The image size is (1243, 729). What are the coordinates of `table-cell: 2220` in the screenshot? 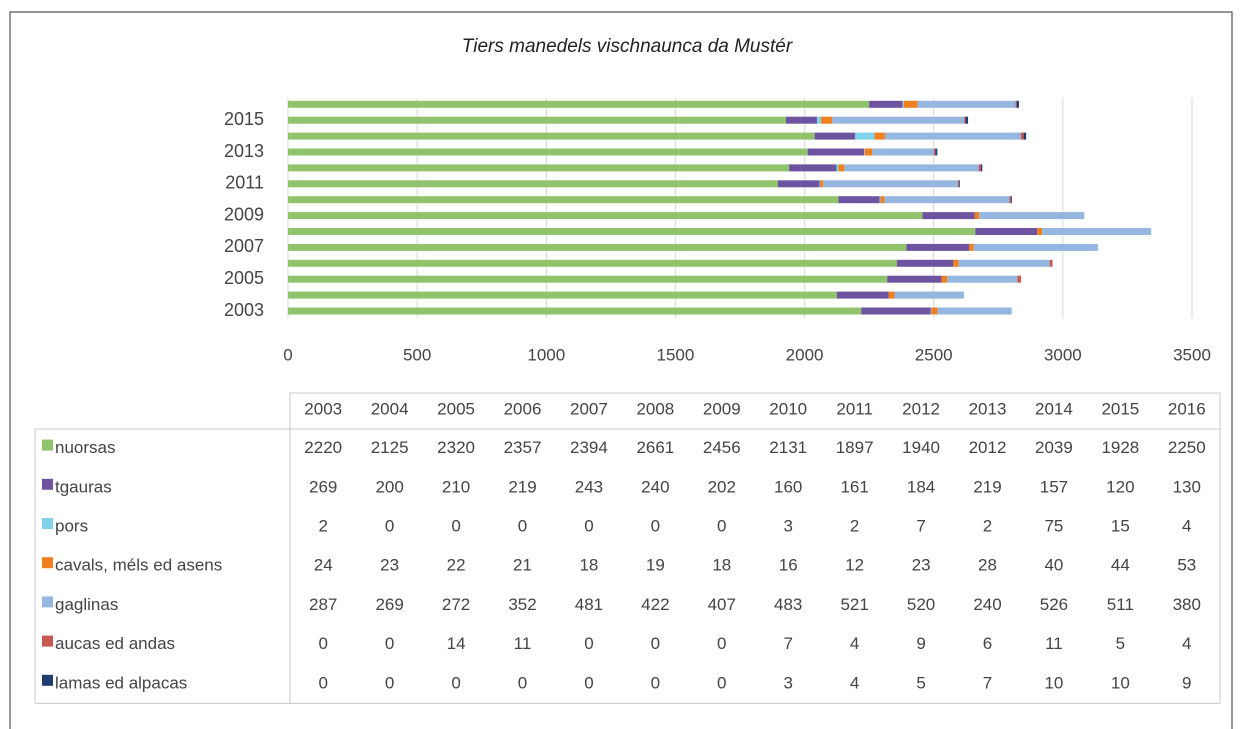 It's located at (323, 447).